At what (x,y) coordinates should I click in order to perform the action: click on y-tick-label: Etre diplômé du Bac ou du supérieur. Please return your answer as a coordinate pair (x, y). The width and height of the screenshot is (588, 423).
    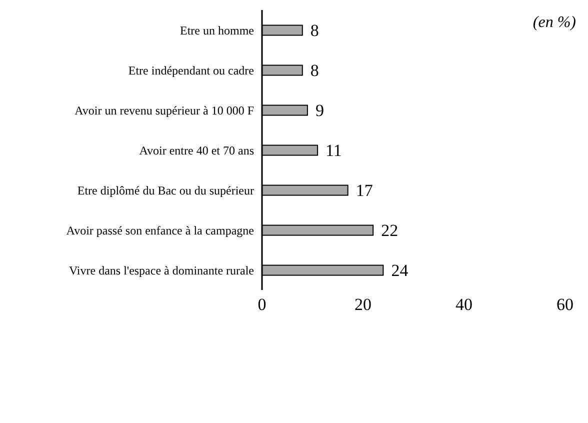
    Looking at the image, I should click on (165, 190).